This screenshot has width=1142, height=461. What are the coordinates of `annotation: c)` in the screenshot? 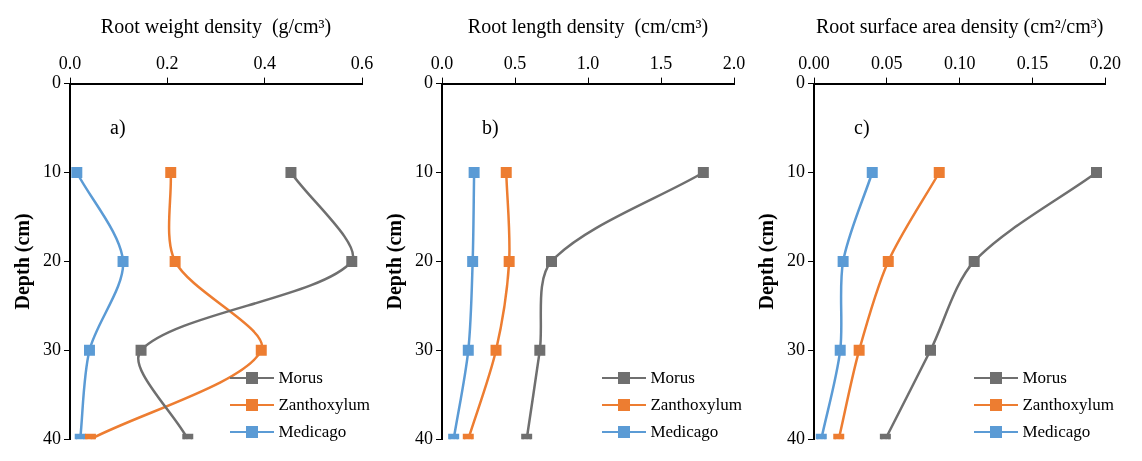 It's located at (862, 127).